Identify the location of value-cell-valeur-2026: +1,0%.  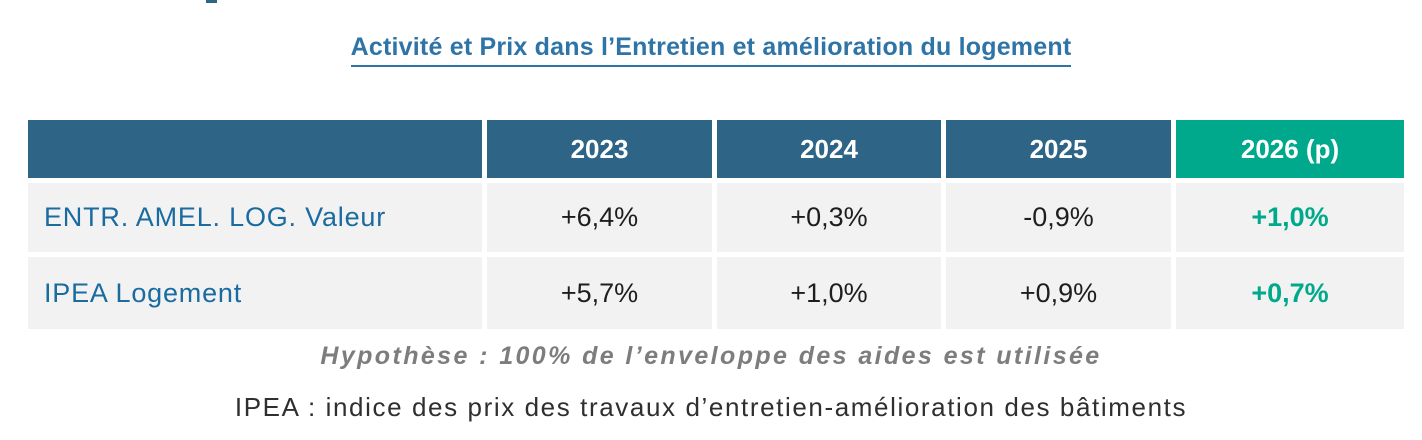
(1290, 217).